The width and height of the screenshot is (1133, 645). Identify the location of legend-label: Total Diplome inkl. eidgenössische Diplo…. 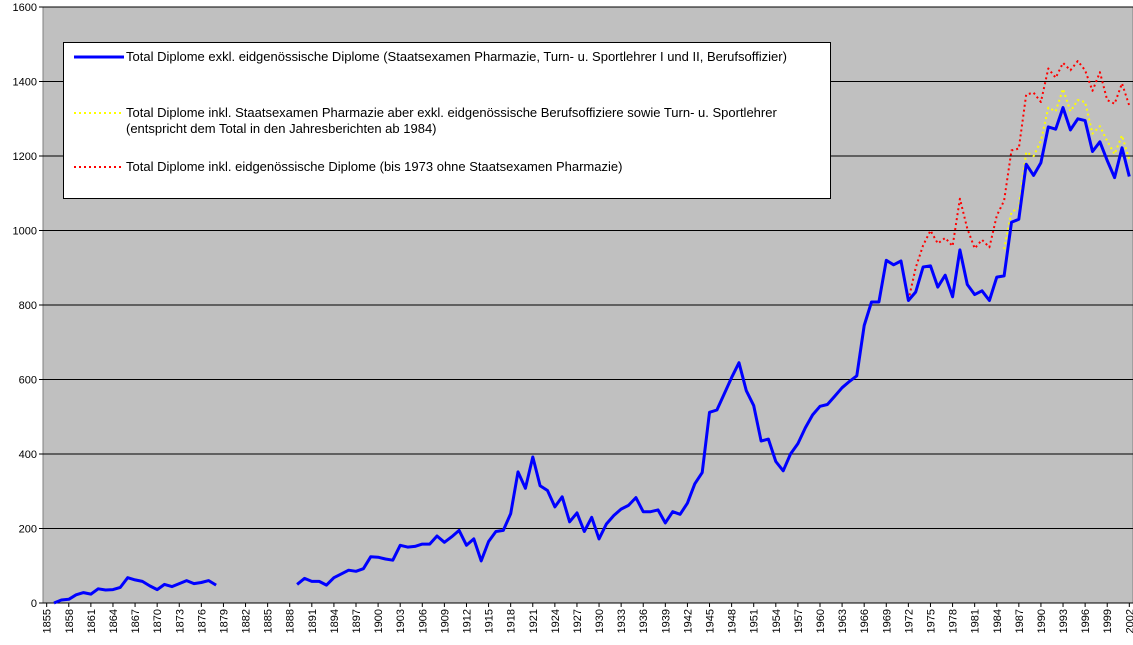
(374, 166).